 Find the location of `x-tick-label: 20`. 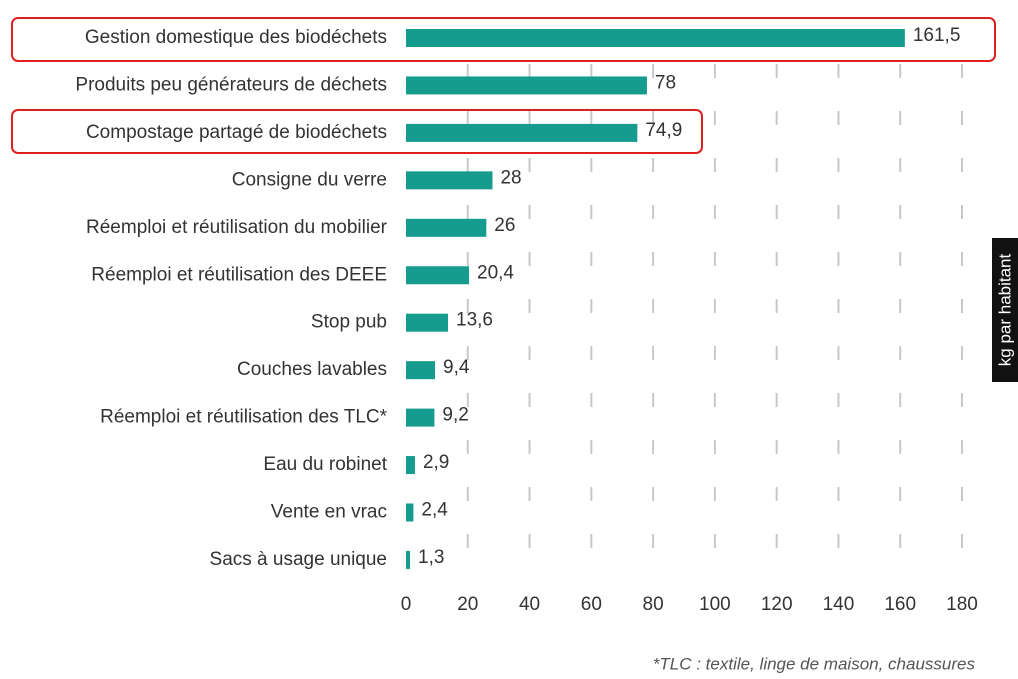

x-tick-label: 20 is located at coordinates (467, 604).